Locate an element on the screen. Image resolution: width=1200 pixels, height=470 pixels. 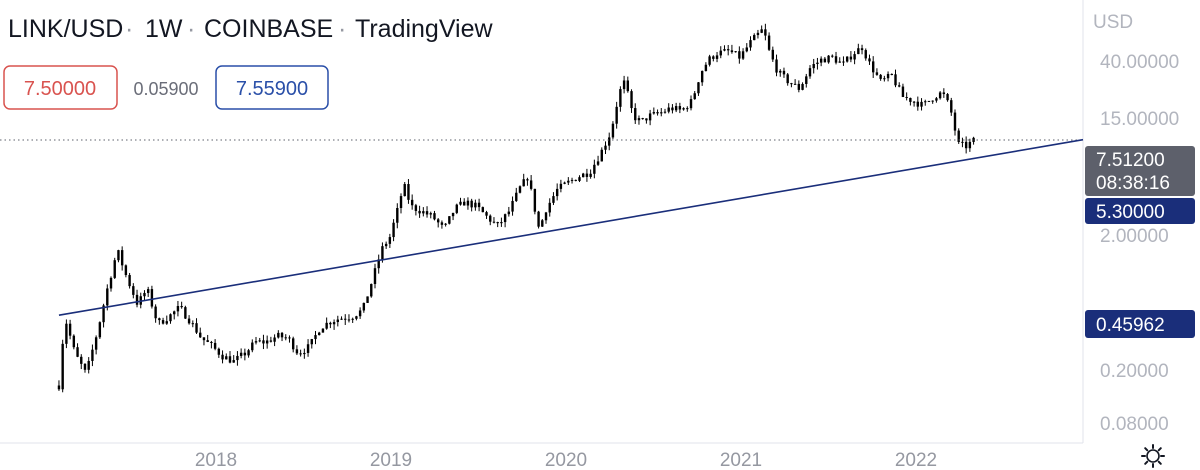
gear-icon is located at coordinates (1153, 456).